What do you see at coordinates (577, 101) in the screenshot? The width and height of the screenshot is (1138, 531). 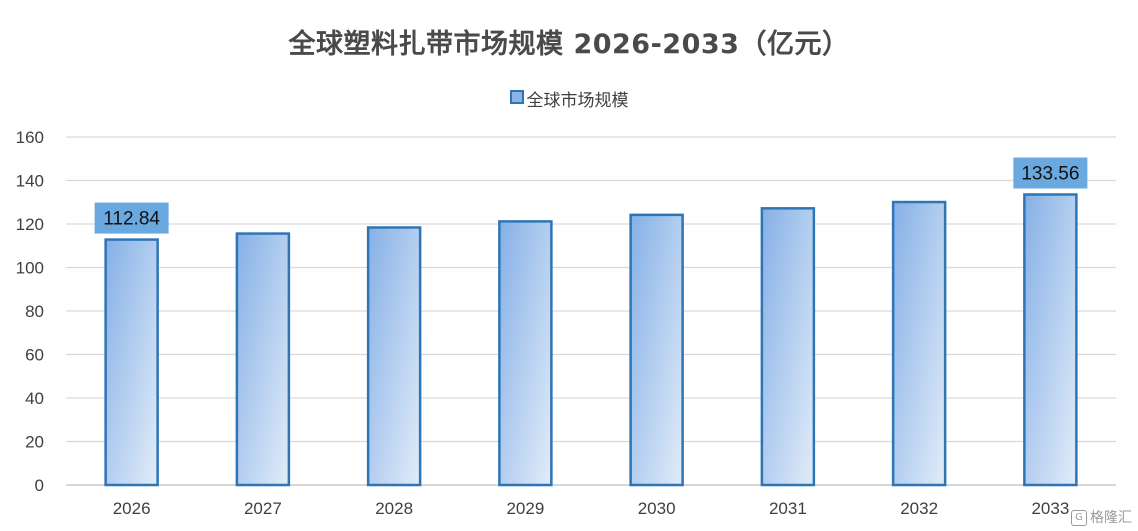 I see `legend-label: 全球市场规模` at bounding box center [577, 101].